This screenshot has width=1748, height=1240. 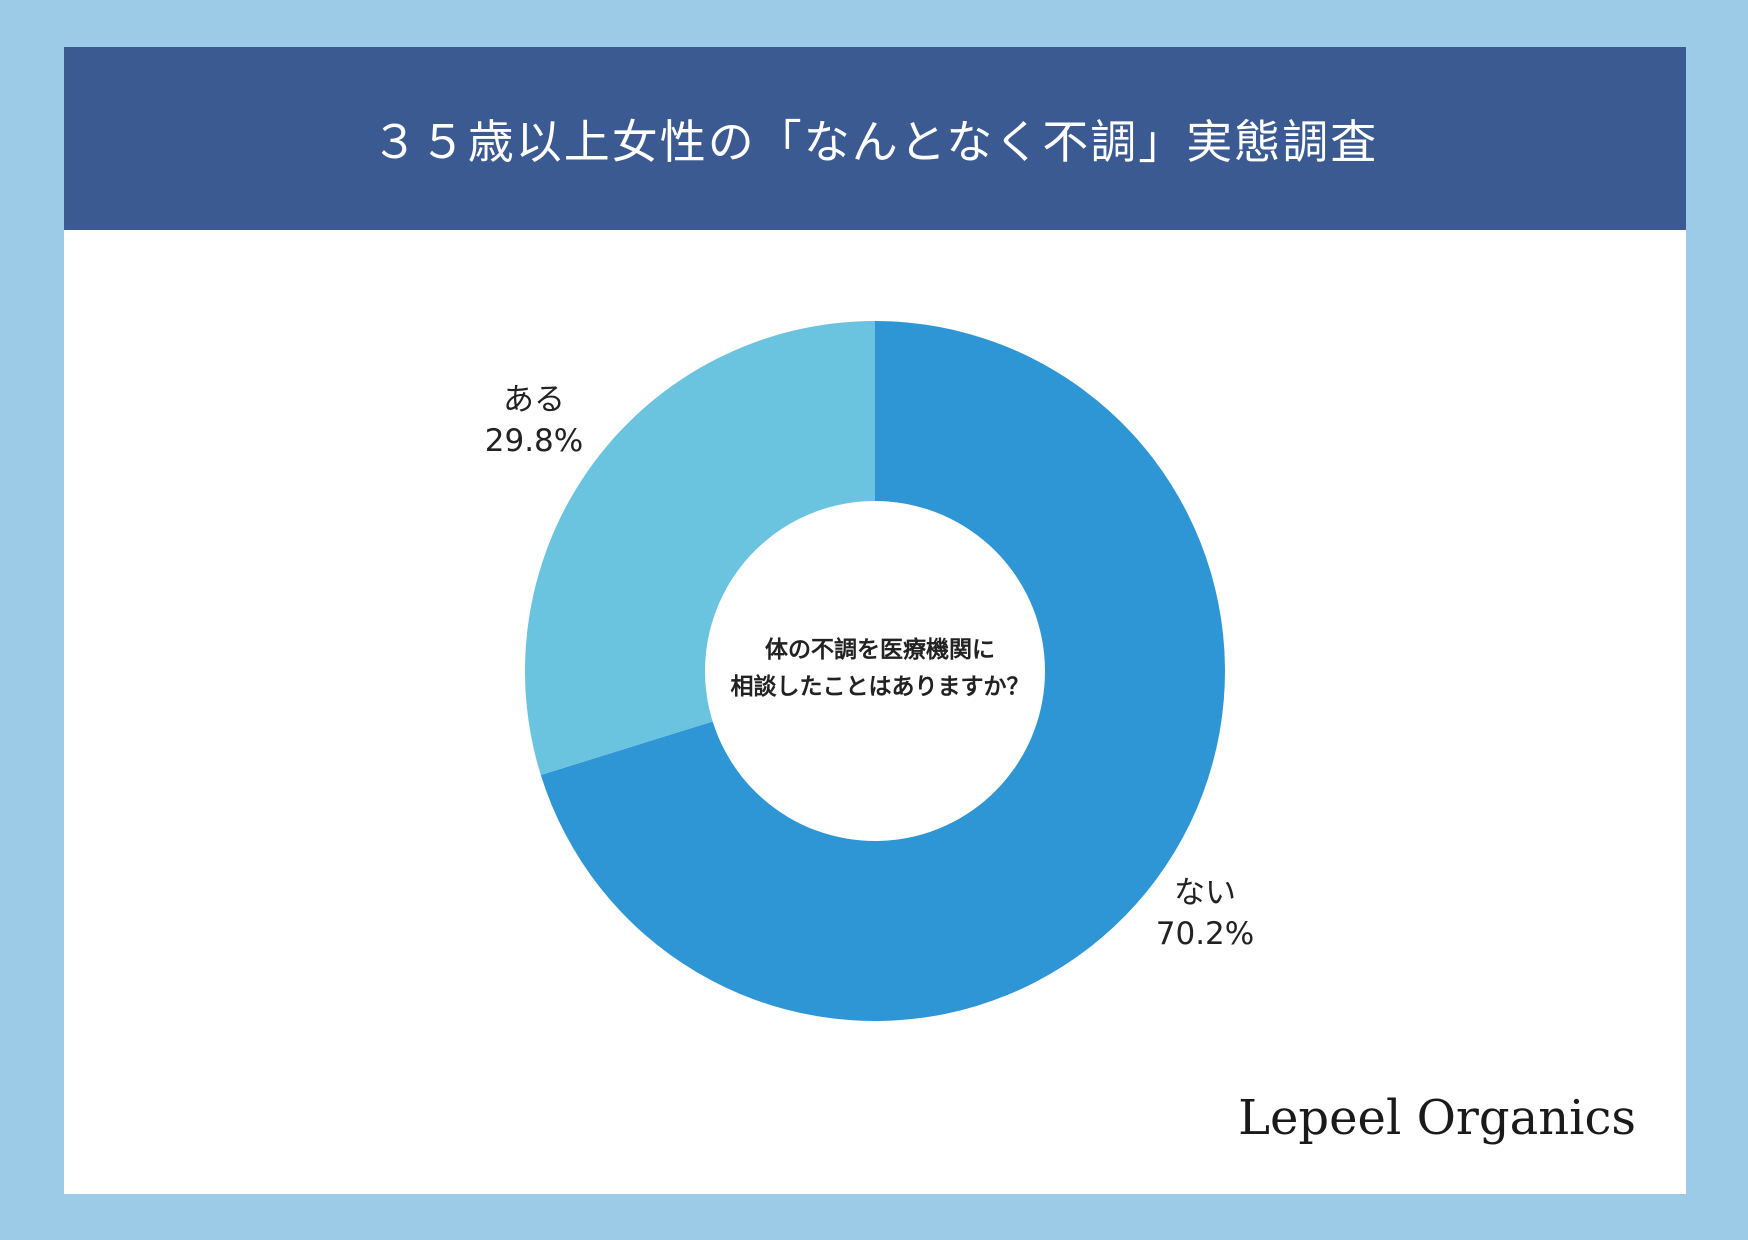 I want to click on title-banner: ３５歳以上女性の「なんとなく不調」実態調査, so click(x=875, y=138).